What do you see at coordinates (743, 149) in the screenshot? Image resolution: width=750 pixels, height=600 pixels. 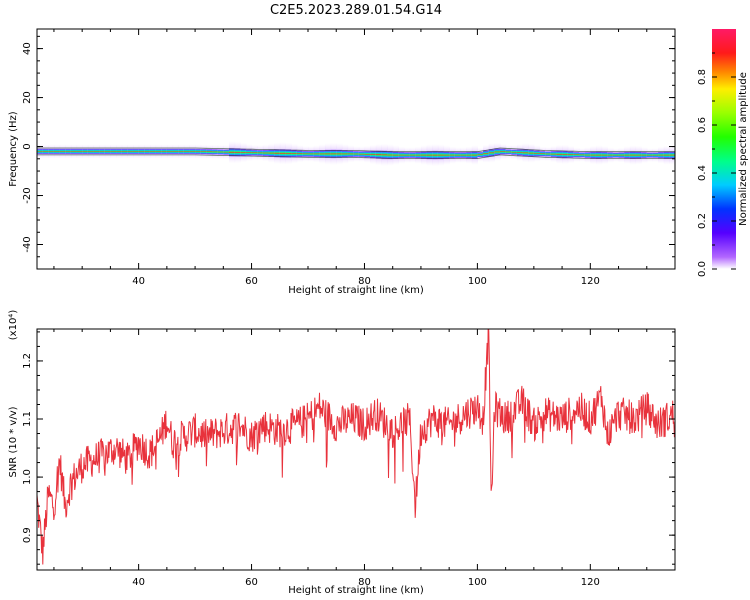 I see `colorbar-label: Normalized spectral amplitude` at bounding box center [743, 149].